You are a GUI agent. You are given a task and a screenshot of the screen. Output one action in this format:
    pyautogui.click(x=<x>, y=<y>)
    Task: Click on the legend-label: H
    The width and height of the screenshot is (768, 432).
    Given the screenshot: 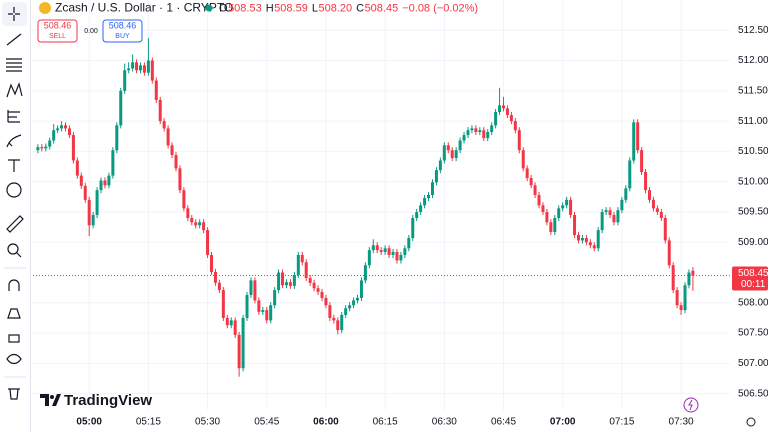 What is the action you would take?
    pyautogui.click(x=270, y=8)
    